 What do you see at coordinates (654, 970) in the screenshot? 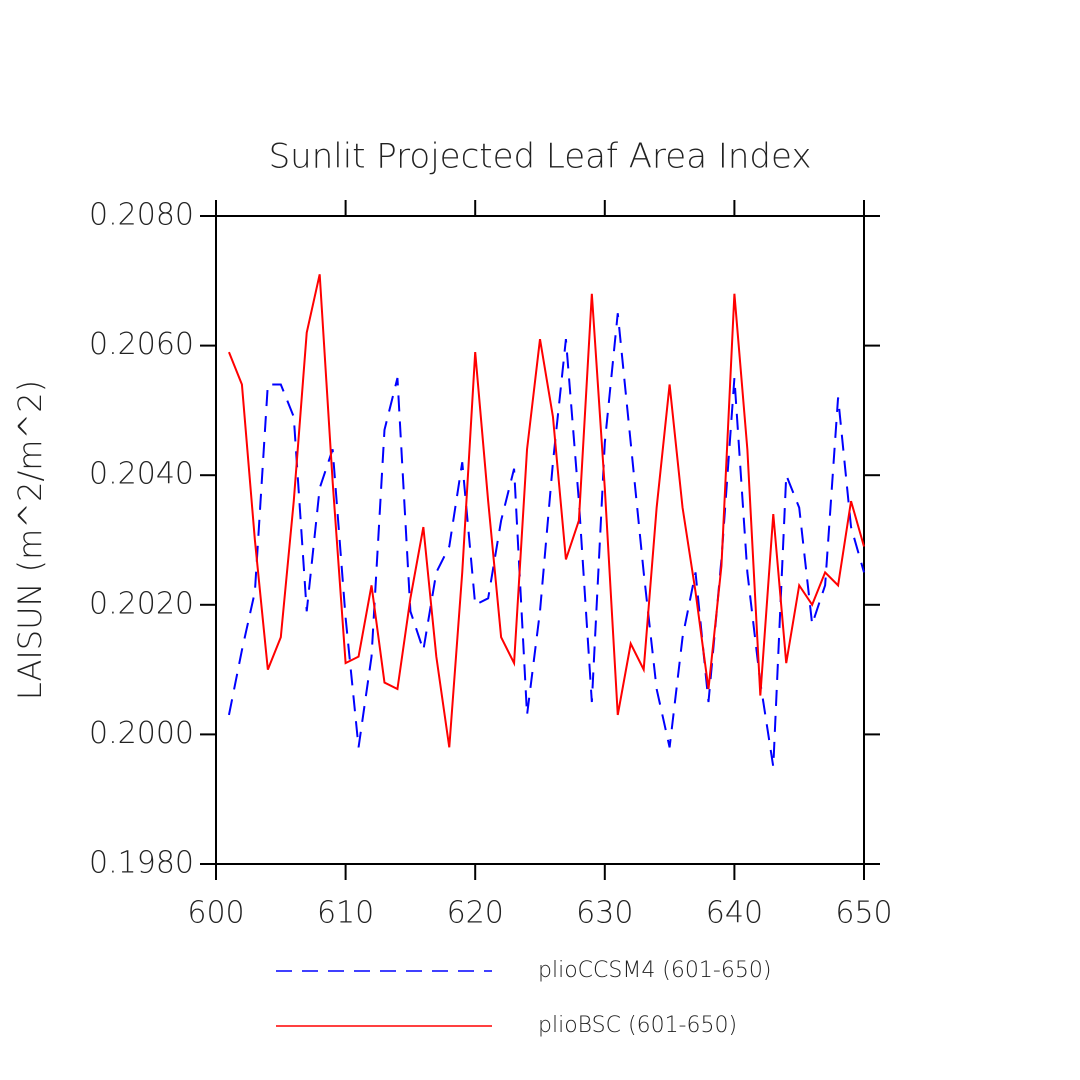
I see `legend-label: plioCCSM4 (601-650)` at bounding box center [654, 970].